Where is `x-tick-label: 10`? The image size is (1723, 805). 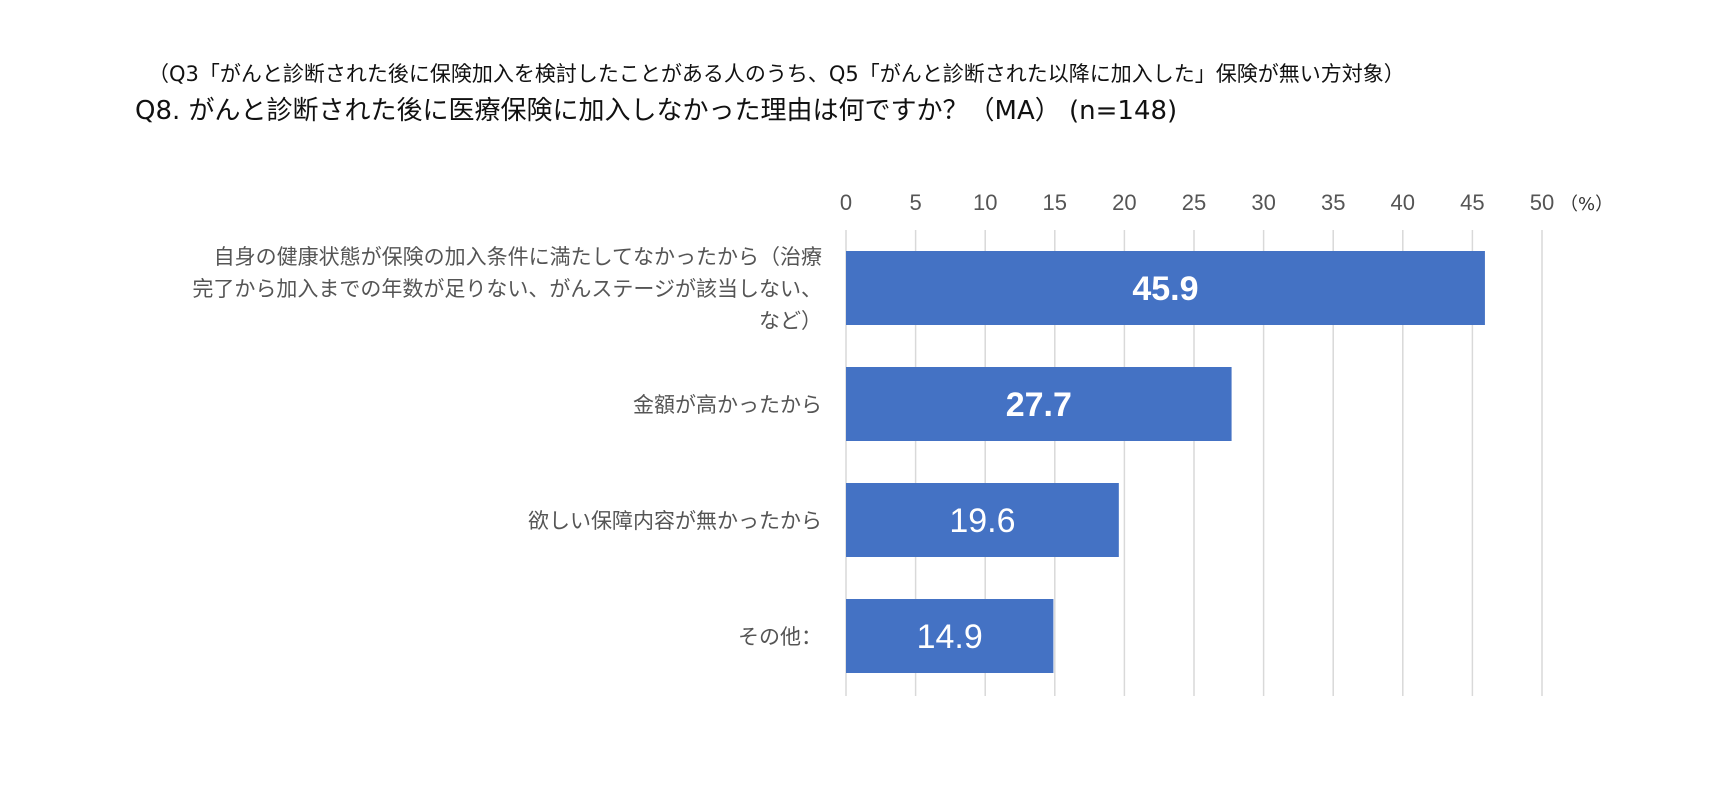 x-tick-label: 10 is located at coordinates (985, 202).